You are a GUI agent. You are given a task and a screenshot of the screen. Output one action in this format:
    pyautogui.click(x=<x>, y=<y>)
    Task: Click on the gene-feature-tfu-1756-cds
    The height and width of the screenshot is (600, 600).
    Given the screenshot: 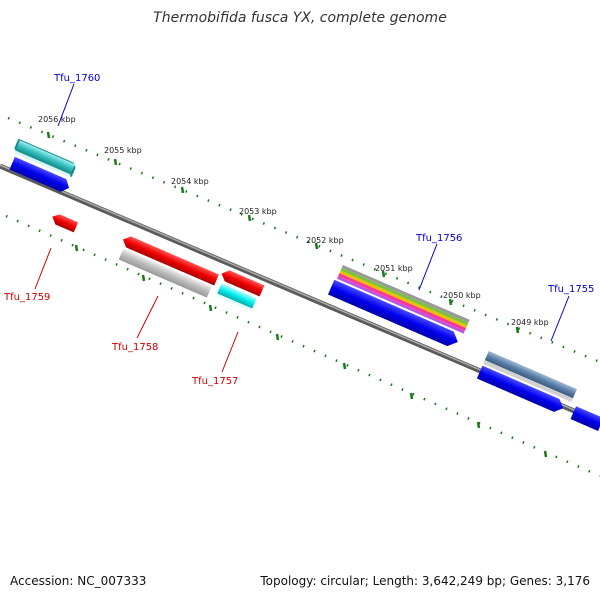 What is the action you would take?
    pyautogui.click(x=394, y=314)
    